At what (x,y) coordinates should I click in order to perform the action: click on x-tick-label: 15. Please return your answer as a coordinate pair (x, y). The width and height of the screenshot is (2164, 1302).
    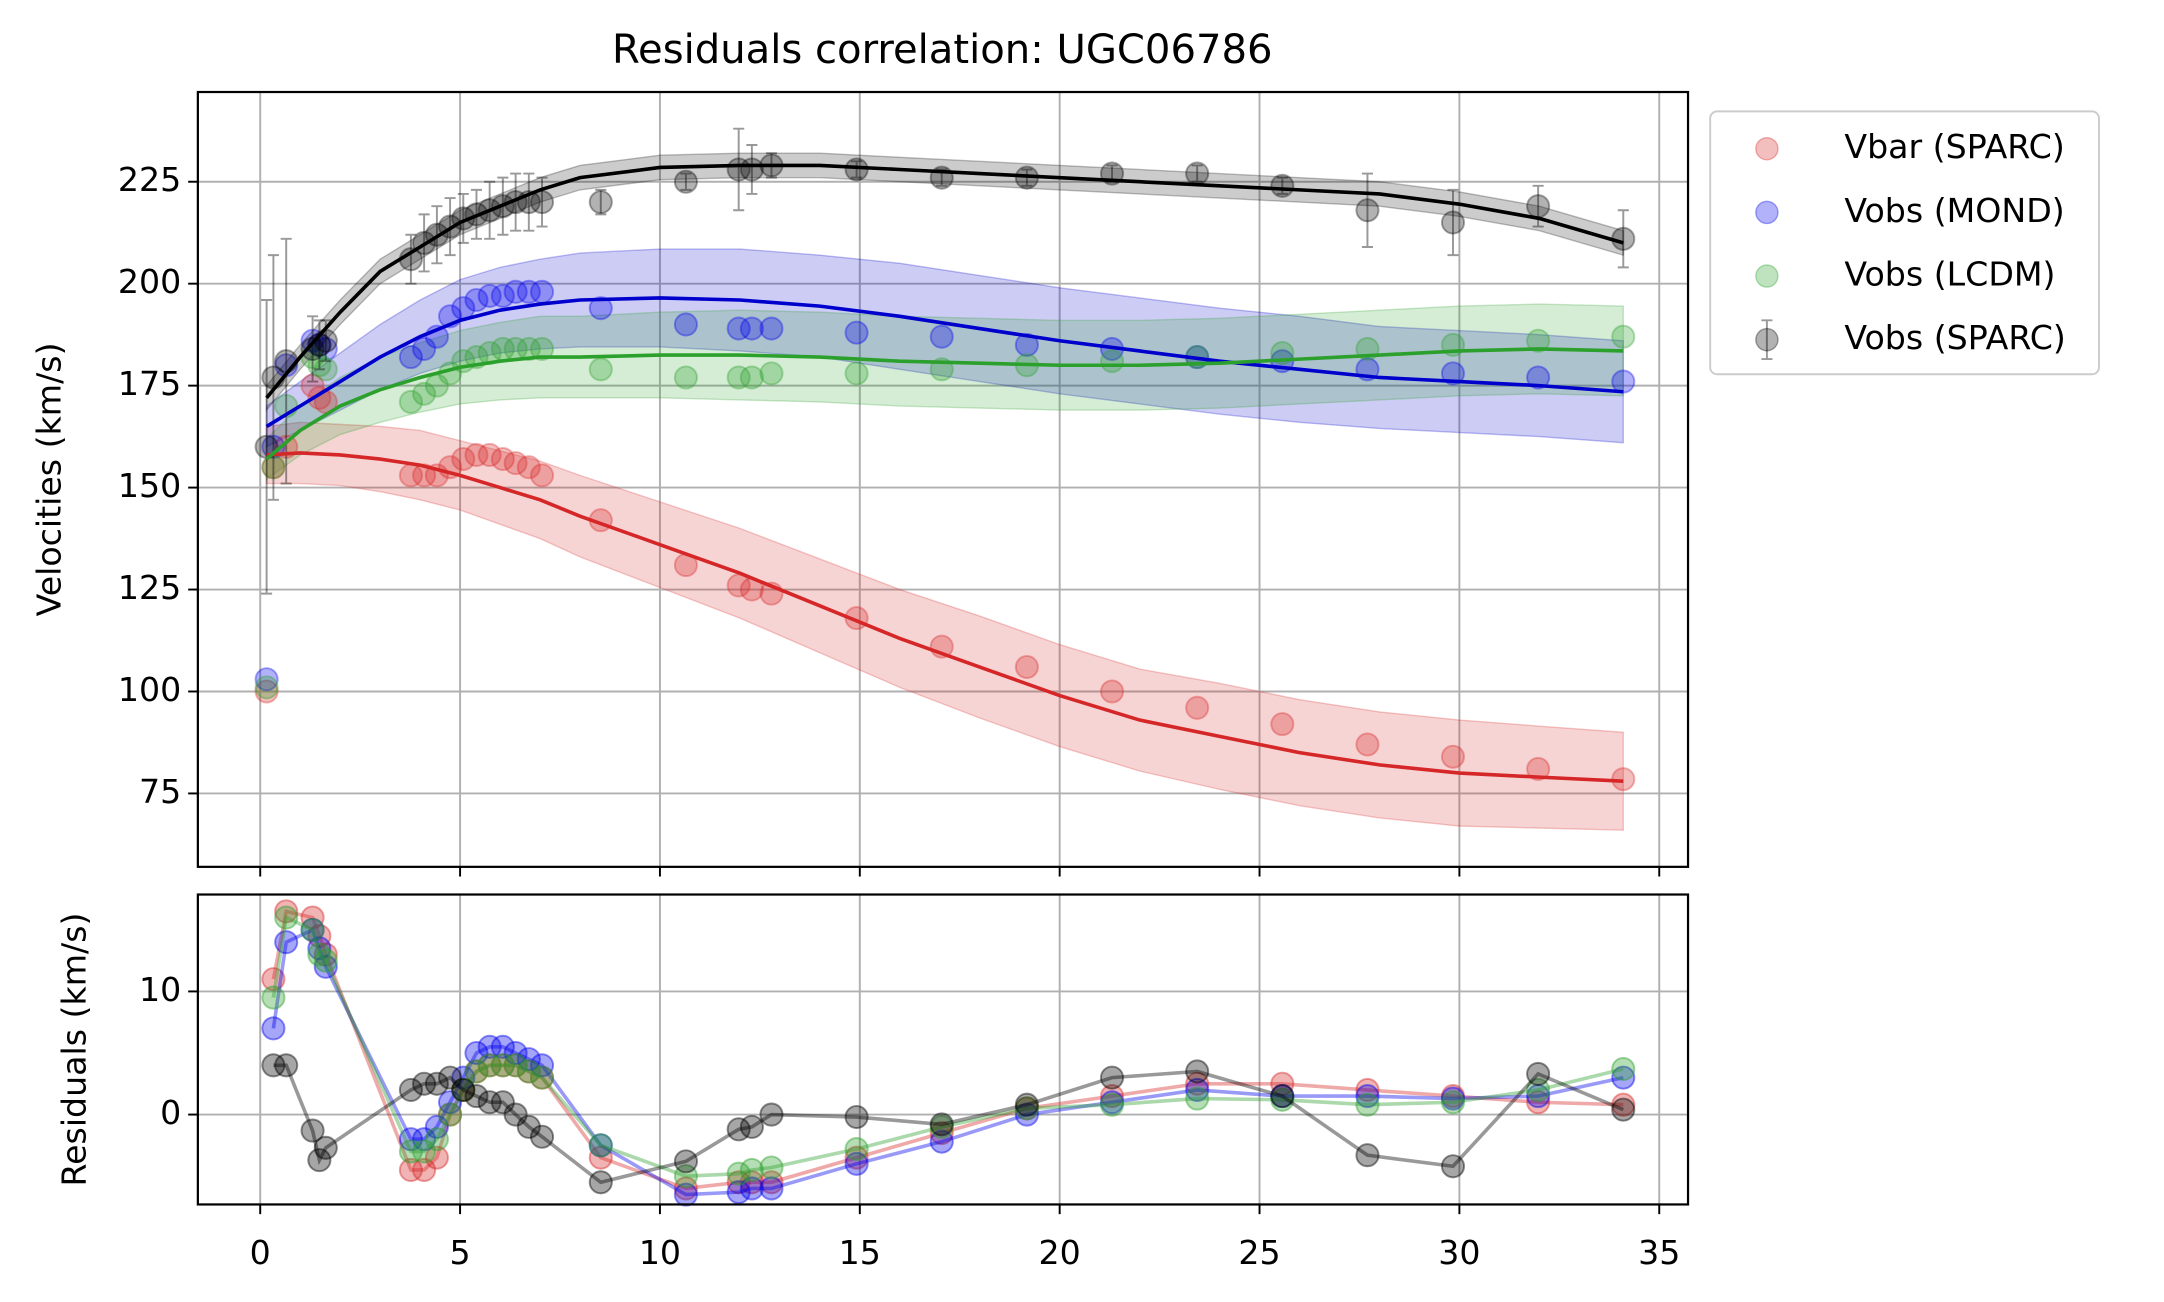
    Looking at the image, I should click on (860, 1252).